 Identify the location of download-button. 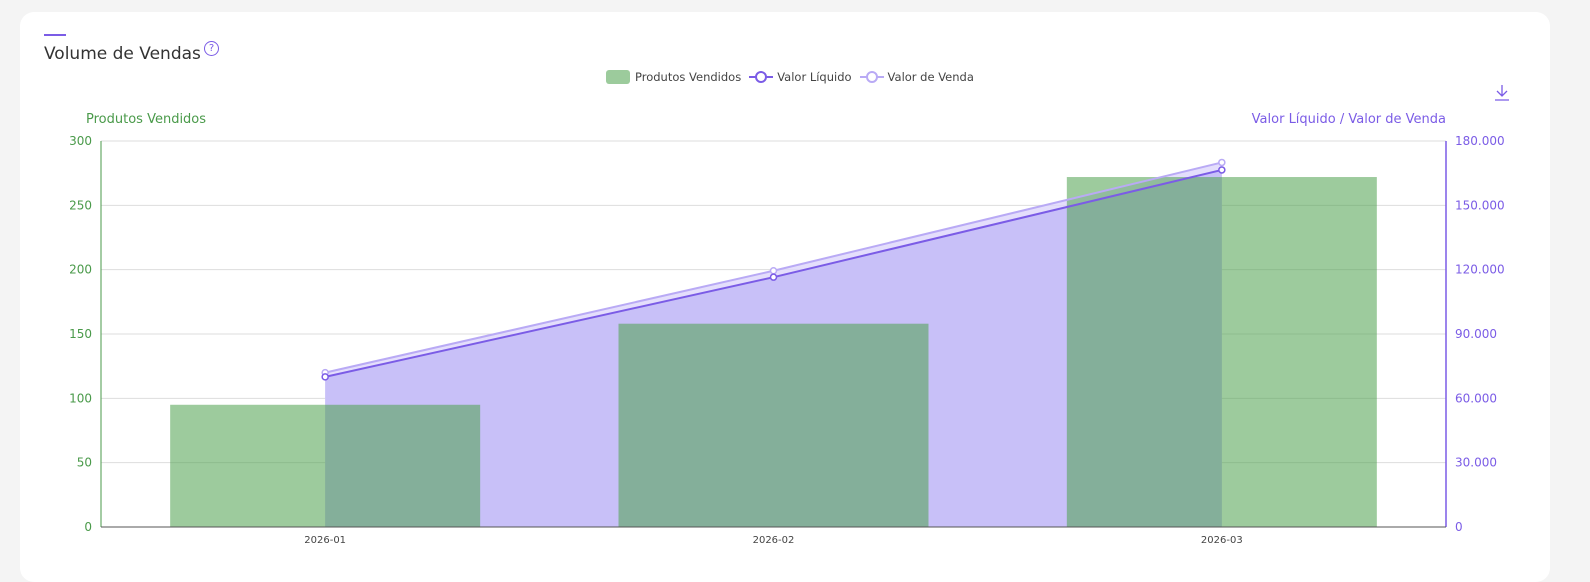
(1502, 95).